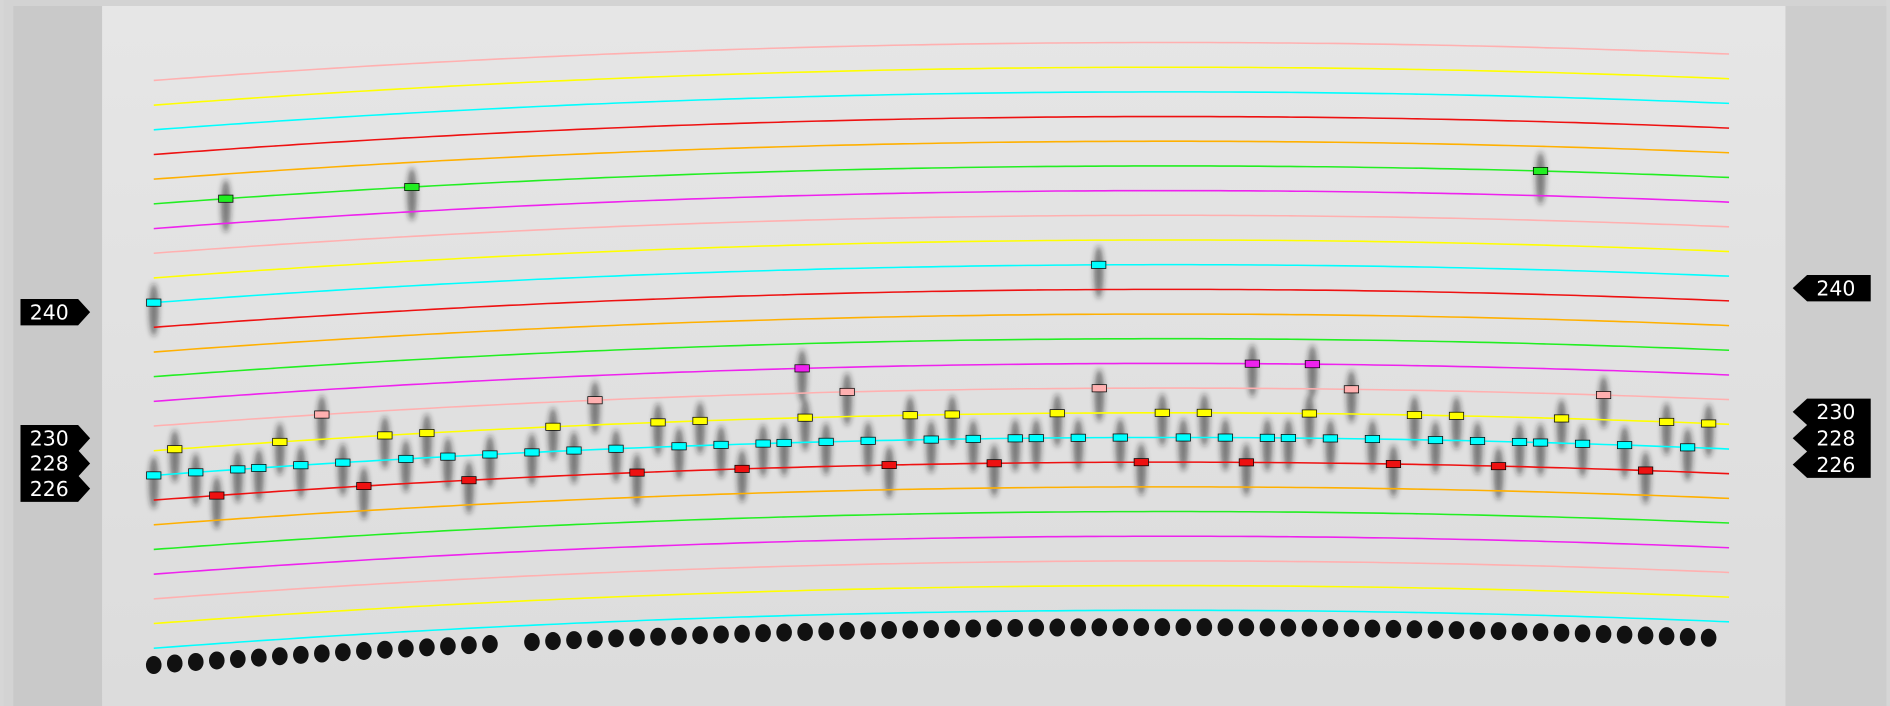 The height and width of the screenshot is (706, 1890). What do you see at coordinates (1835, 288) in the screenshot?
I see `right-tag-label: 240` at bounding box center [1835, 288].